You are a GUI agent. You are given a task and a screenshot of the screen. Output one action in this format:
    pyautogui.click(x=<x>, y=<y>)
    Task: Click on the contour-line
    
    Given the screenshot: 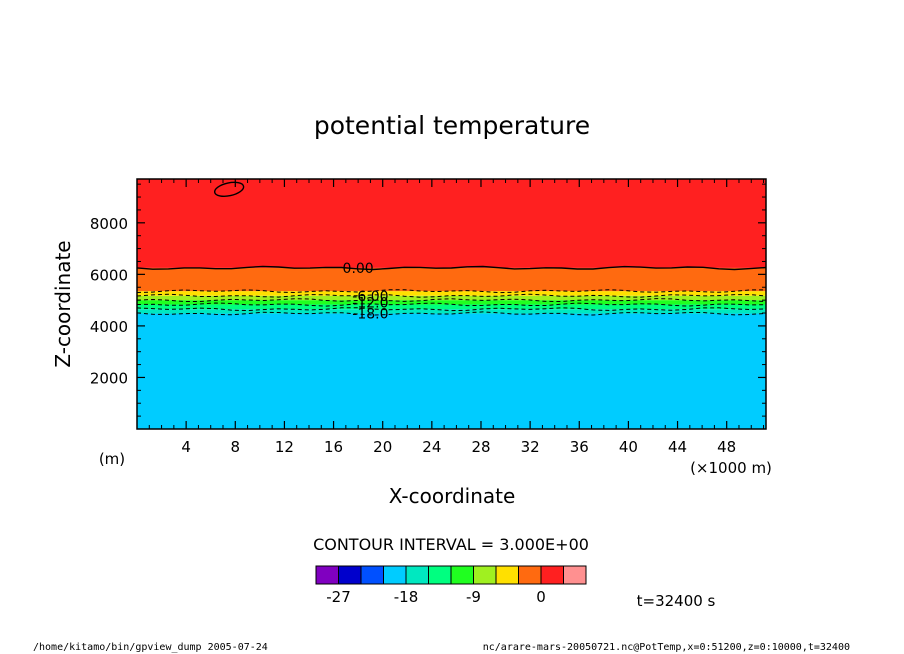 What is the action you would take?
    pyautogui.click(x=451, y=268)
    